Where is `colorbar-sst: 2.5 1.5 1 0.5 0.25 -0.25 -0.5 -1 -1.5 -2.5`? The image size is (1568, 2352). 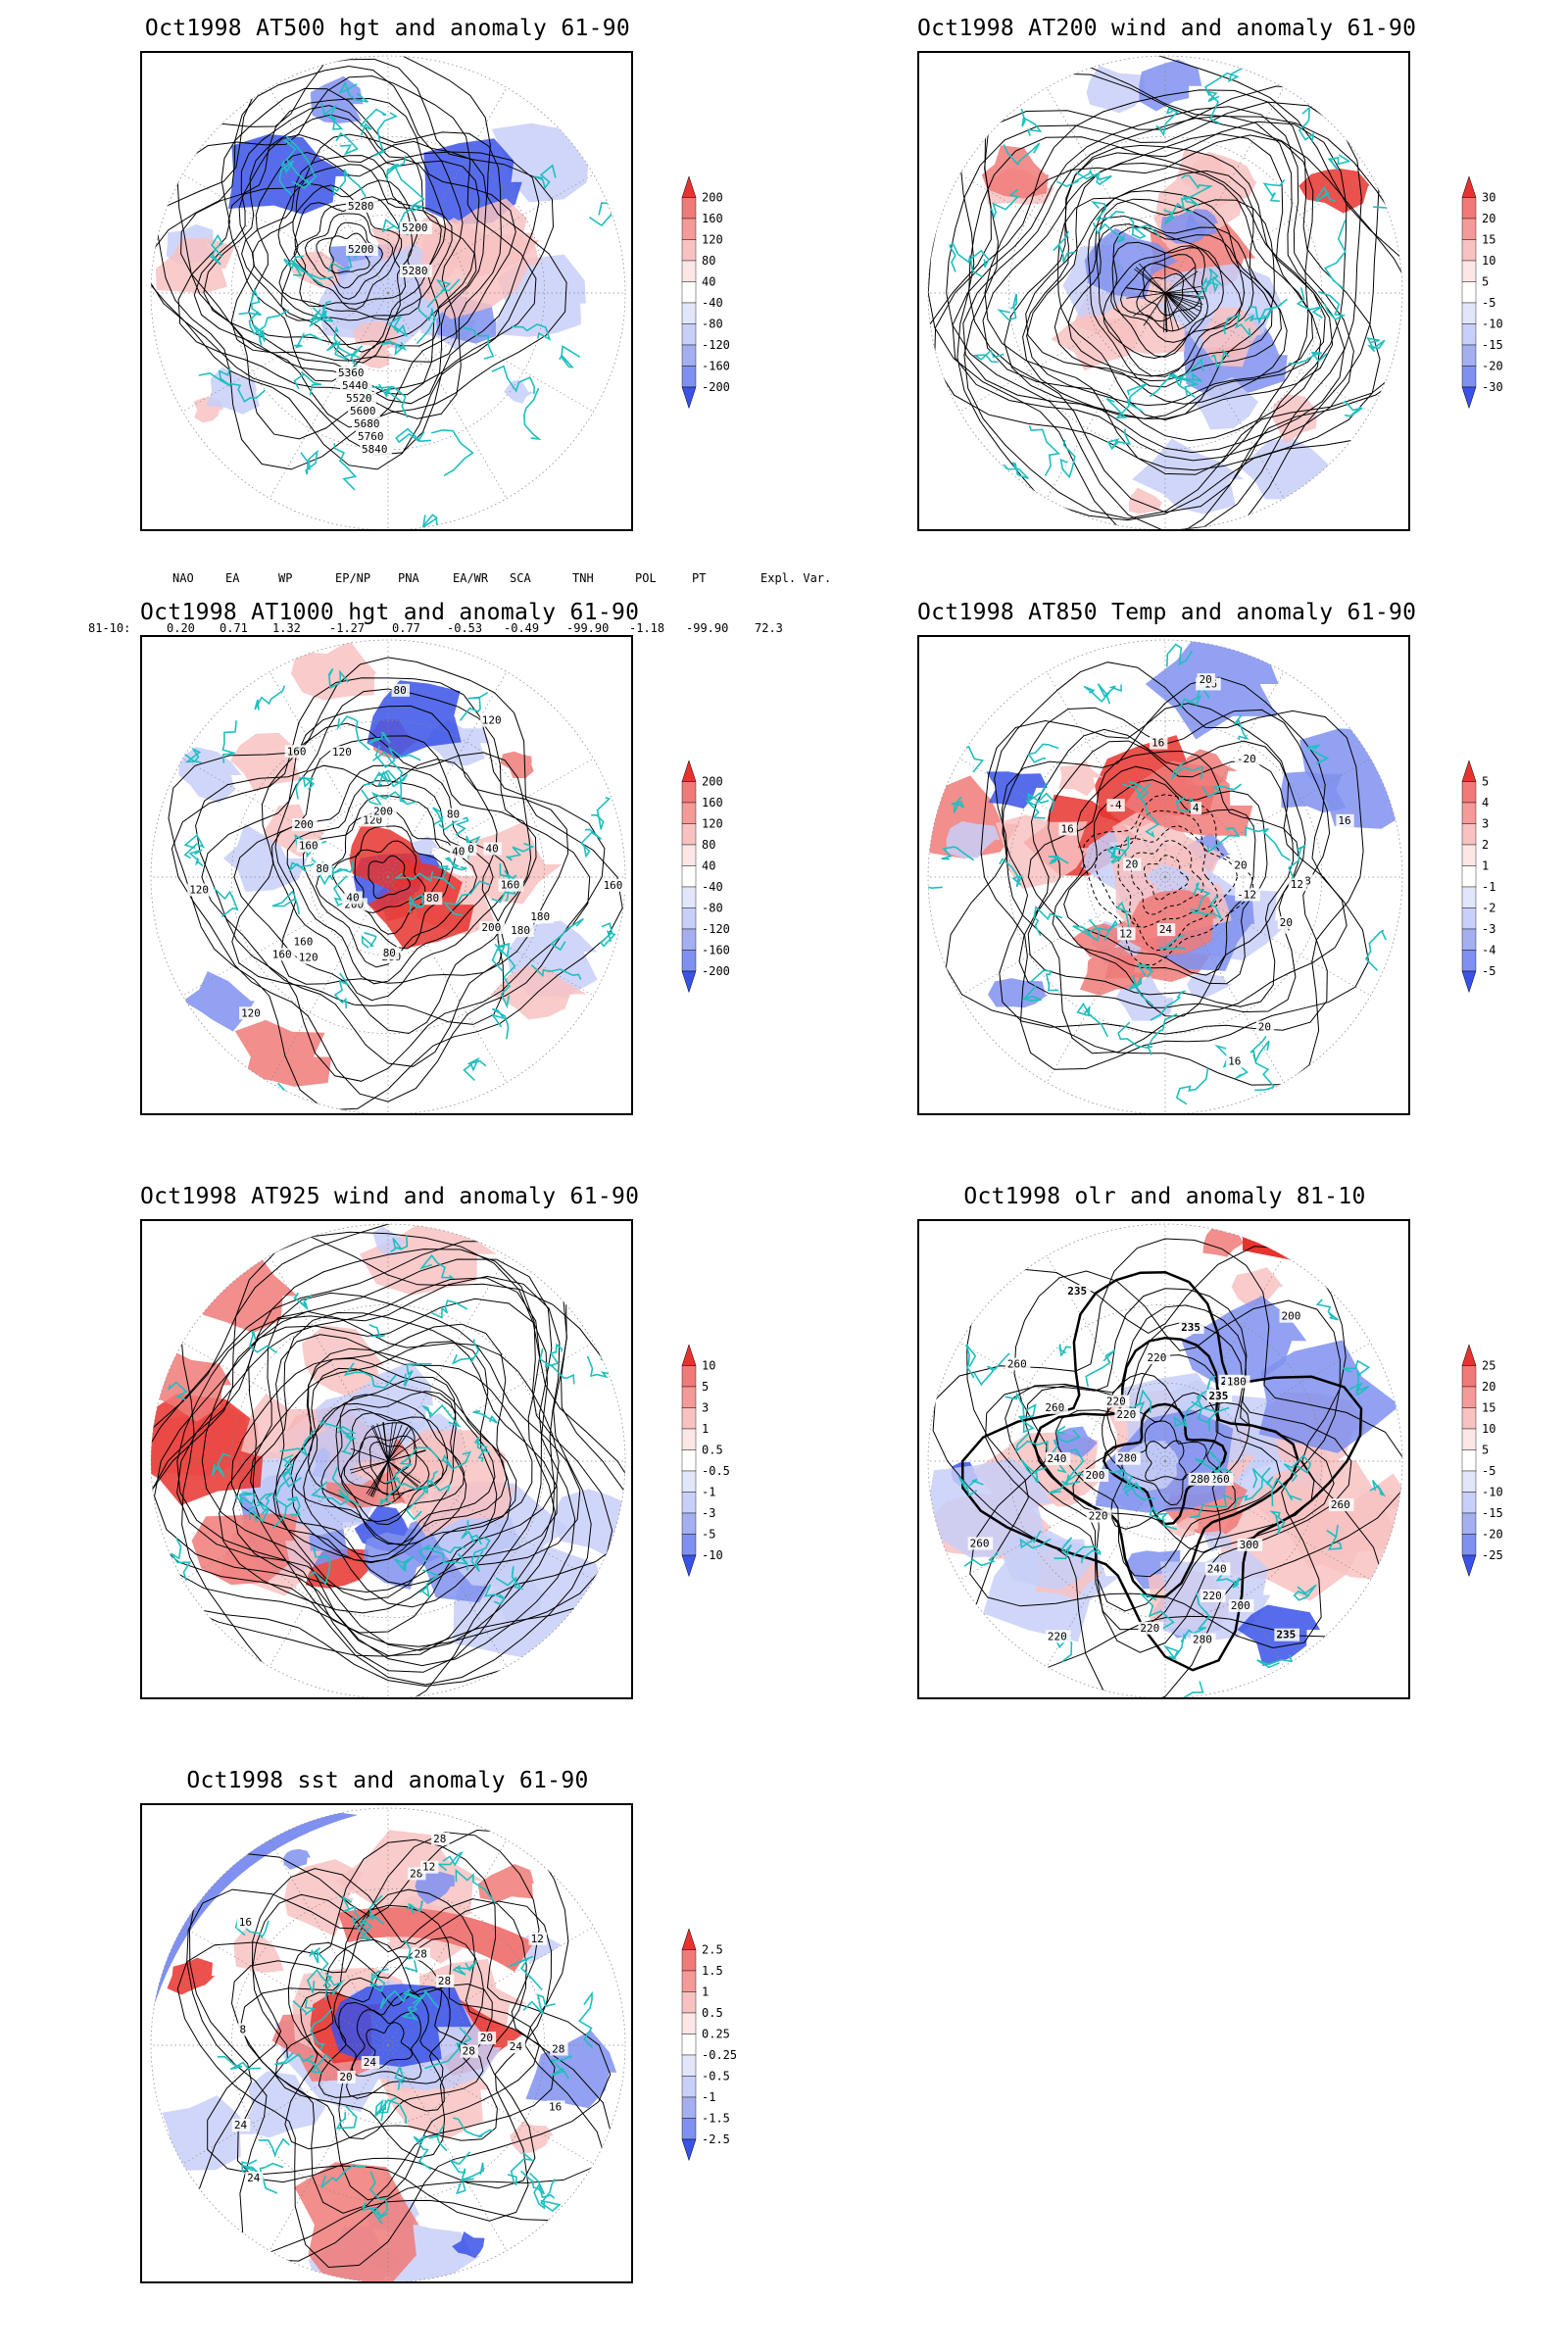
colorbar-sst: 2.5 1.5 1 0.5 0.25 -0.25 -0.5 -1 -1.5 -2.5 is located at coordinates (749, 2099).